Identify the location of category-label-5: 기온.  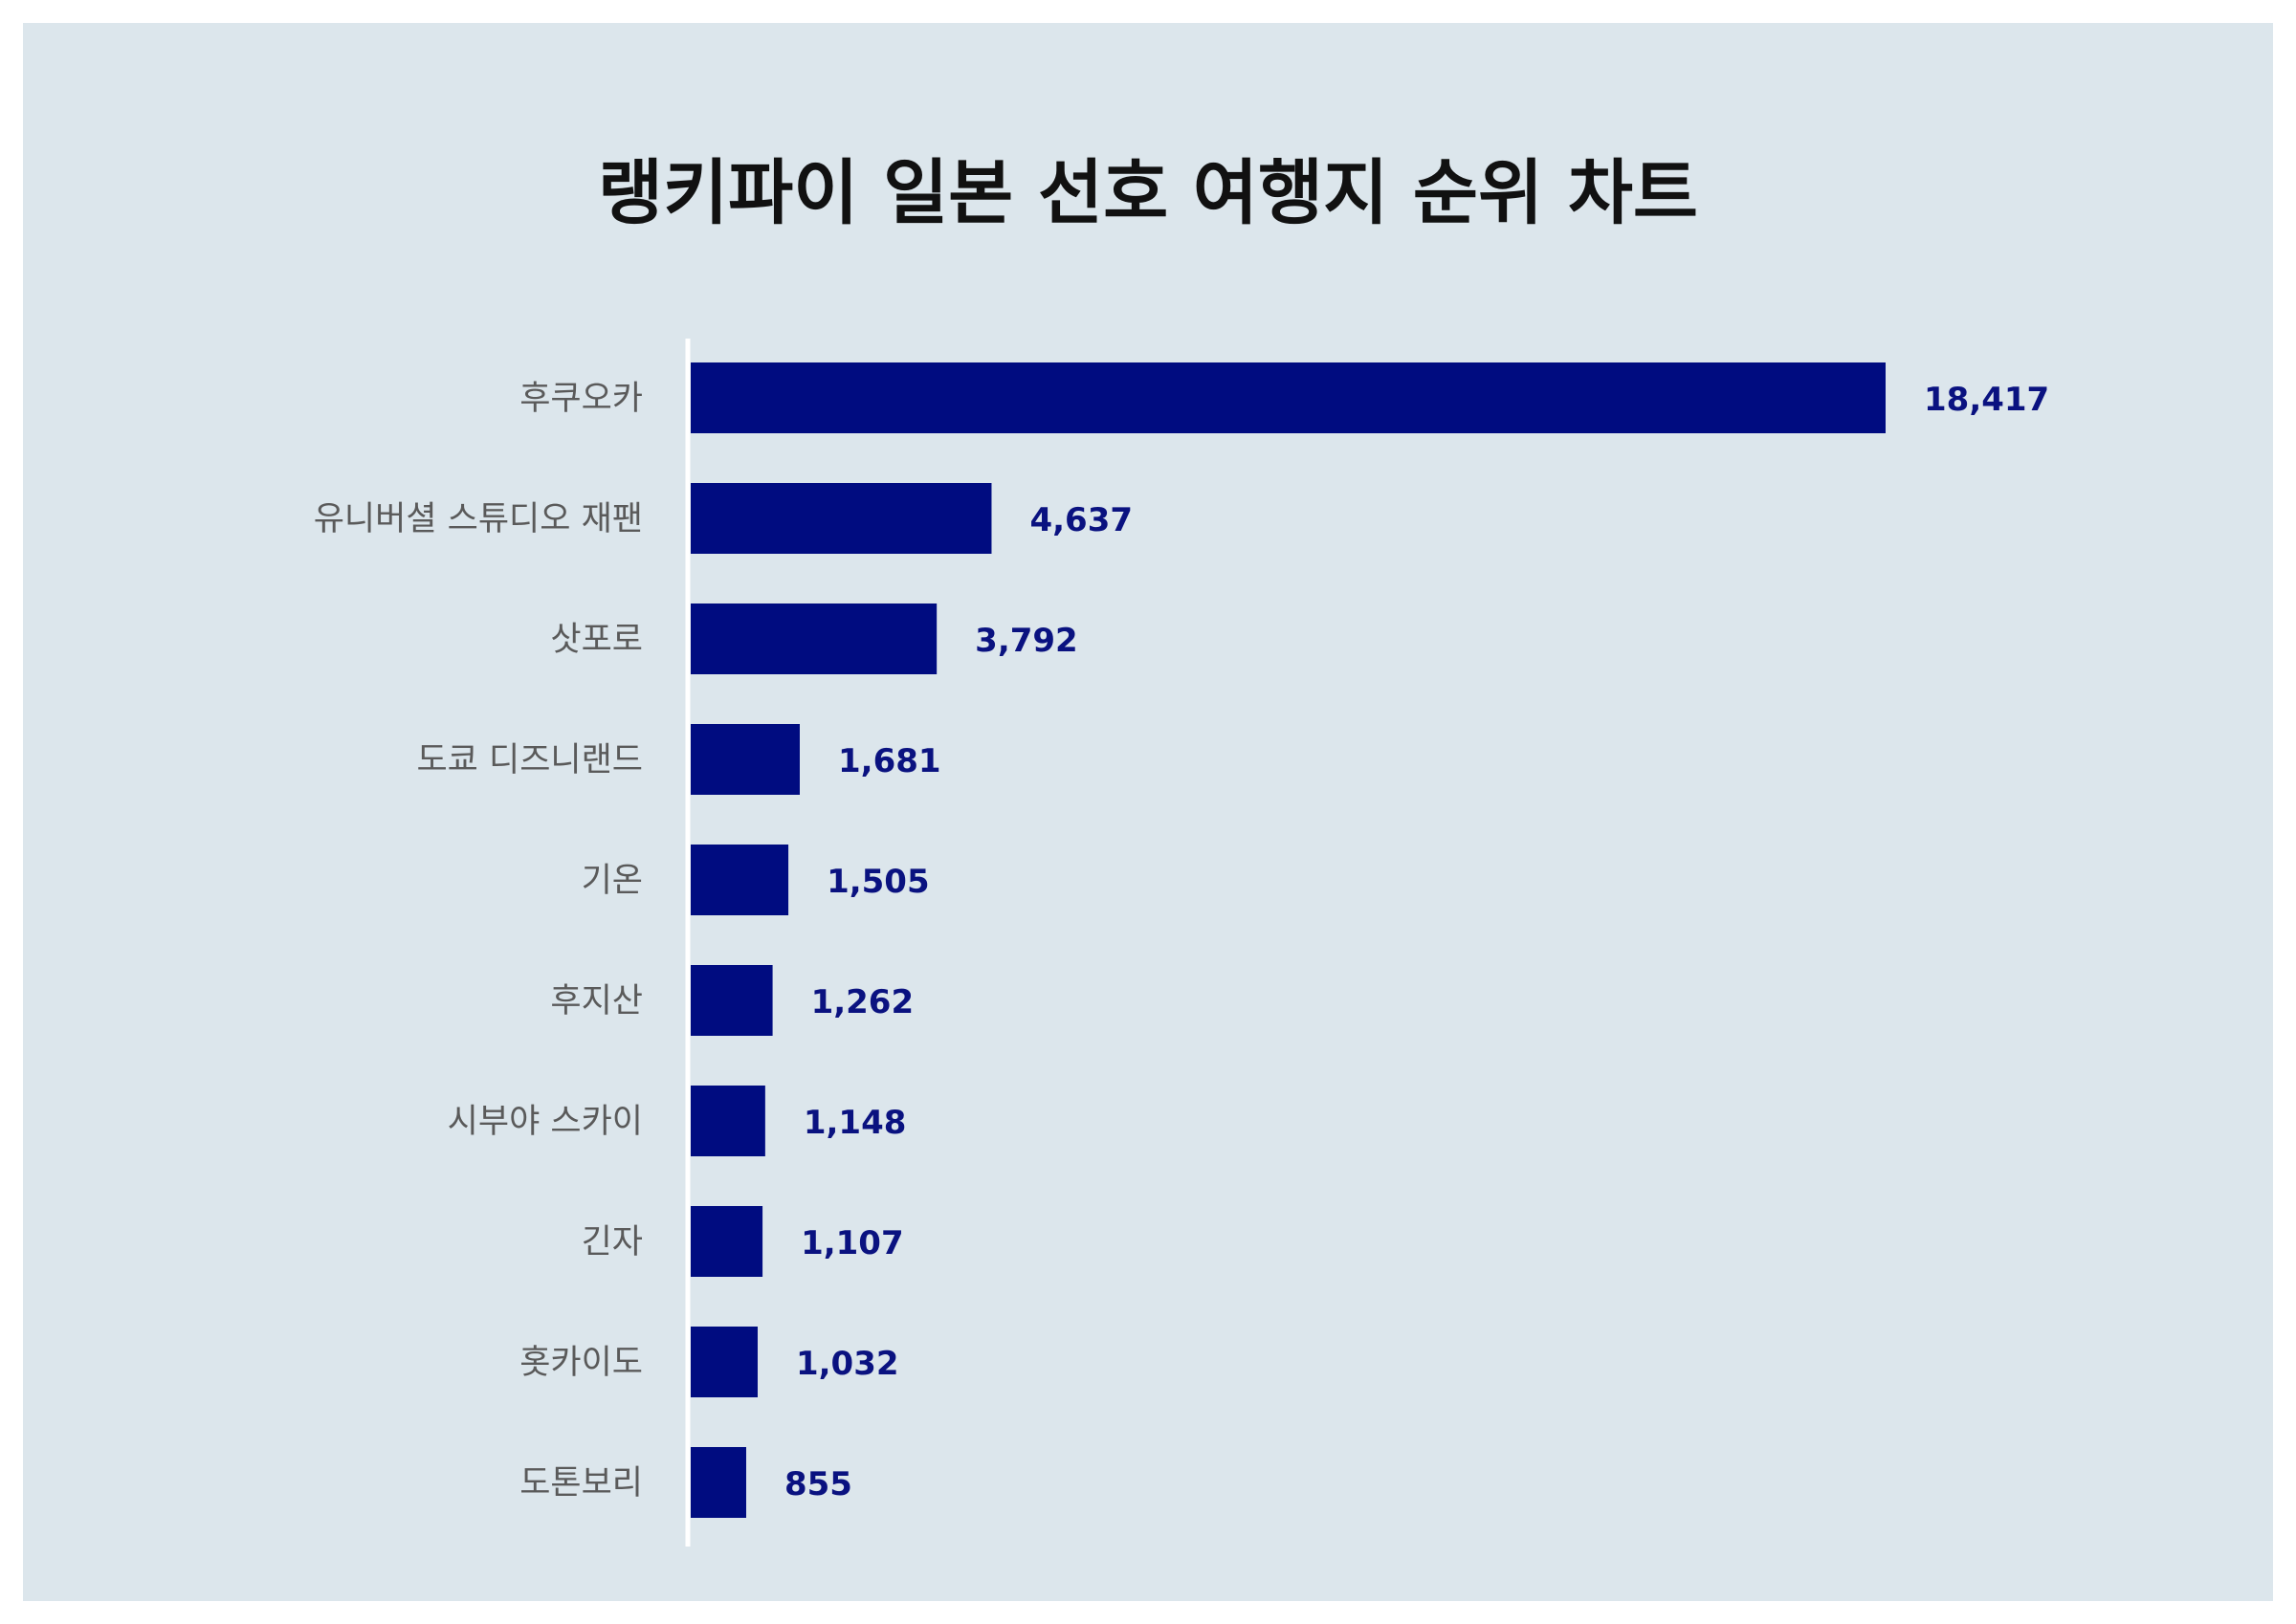
(612, 881).